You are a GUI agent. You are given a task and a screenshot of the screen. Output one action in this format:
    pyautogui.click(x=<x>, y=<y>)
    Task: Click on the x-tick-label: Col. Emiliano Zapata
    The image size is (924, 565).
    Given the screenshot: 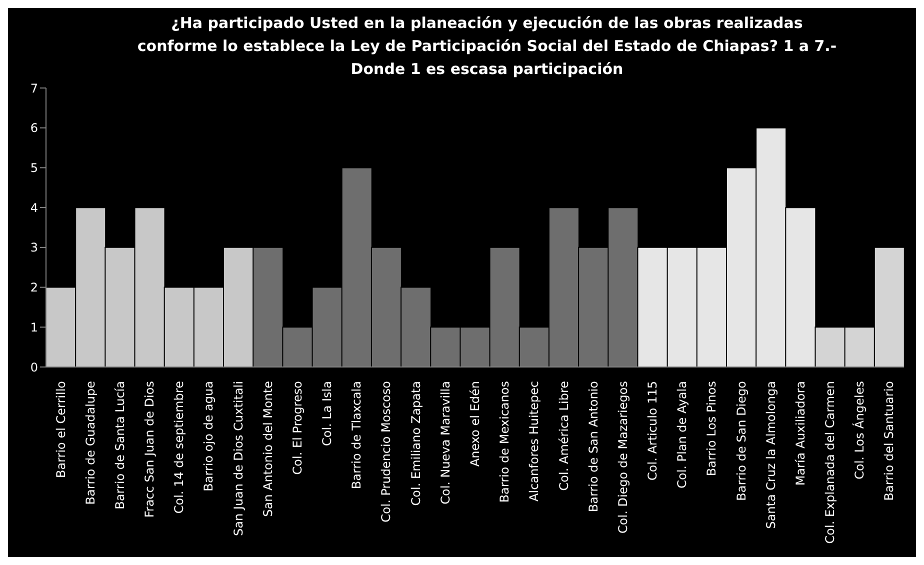 What is the action you would take?
    pyautogui.click(x=415, y=443)
    